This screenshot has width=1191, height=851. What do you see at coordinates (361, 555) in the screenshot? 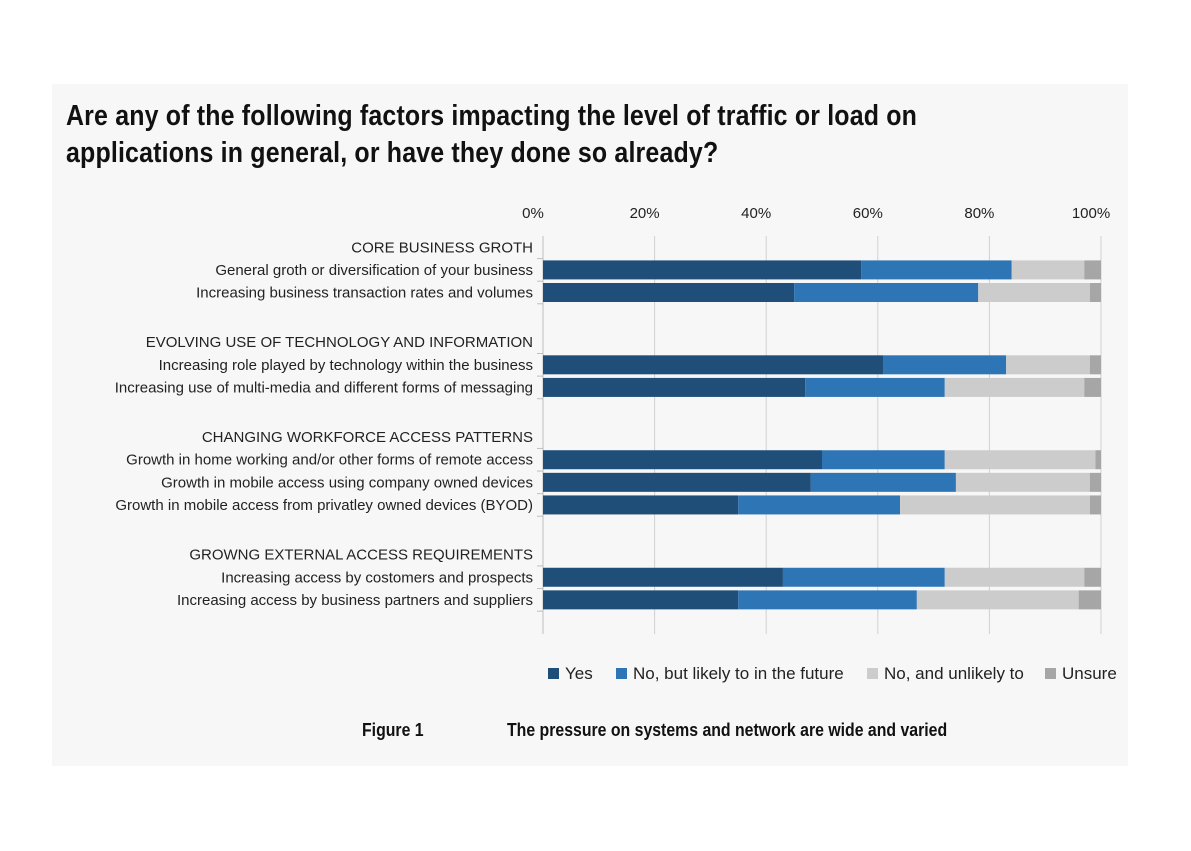
I see `group-heading: GROWNG EXTERNAL ACCESS REQUIREMENTS` at bounding box center [361, 555].